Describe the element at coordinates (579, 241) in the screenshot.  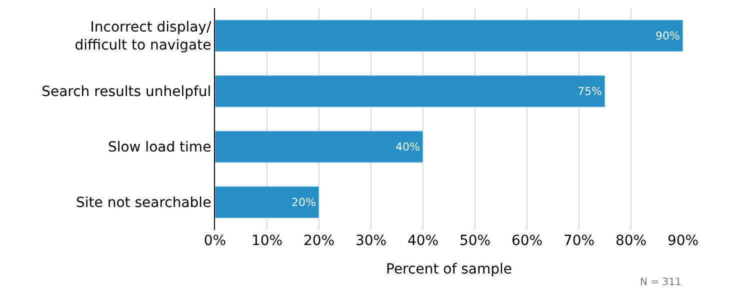
I see `x-tick-label: 70%` at that location.